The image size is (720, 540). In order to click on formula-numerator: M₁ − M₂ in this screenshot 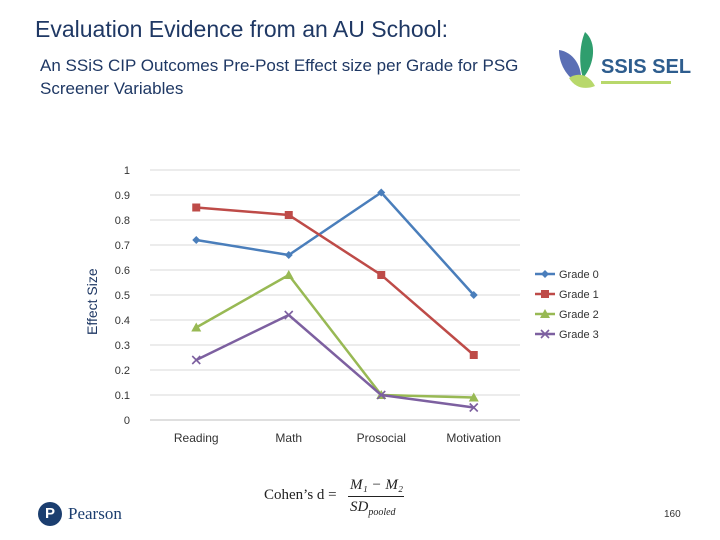, I will do `click(377, 485)`.